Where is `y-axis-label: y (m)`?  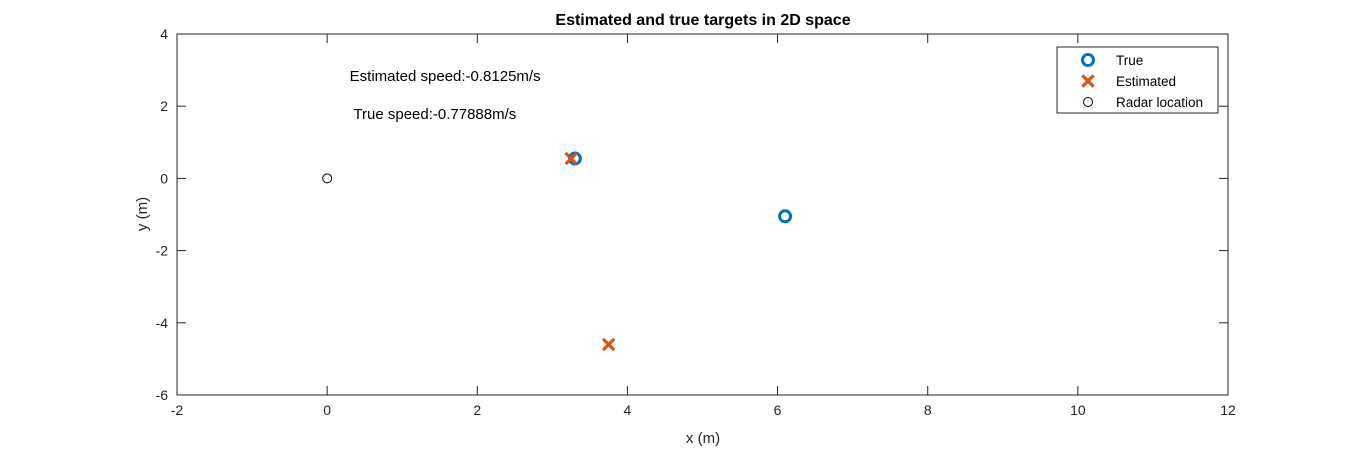 y-axis-label: y (m) is located at coordinates (142, 214).